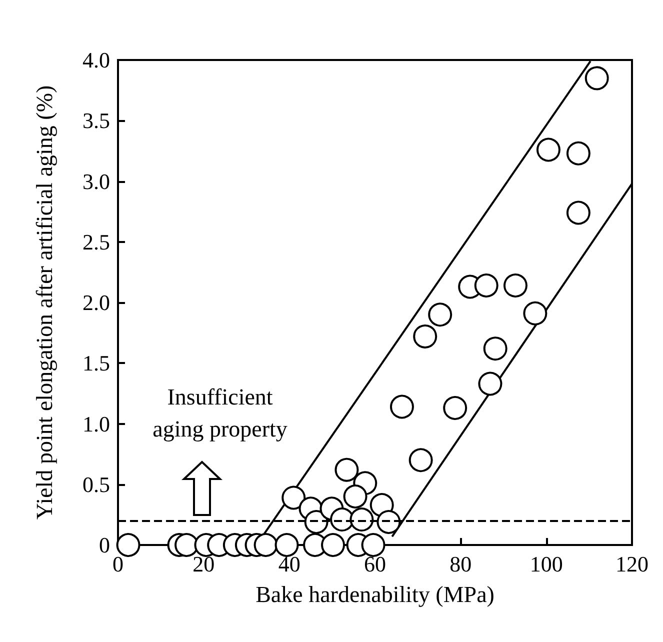  Describe the element at coordinates (461, 564) in the screenshot. I see `x-tick-label: 80` at that location.